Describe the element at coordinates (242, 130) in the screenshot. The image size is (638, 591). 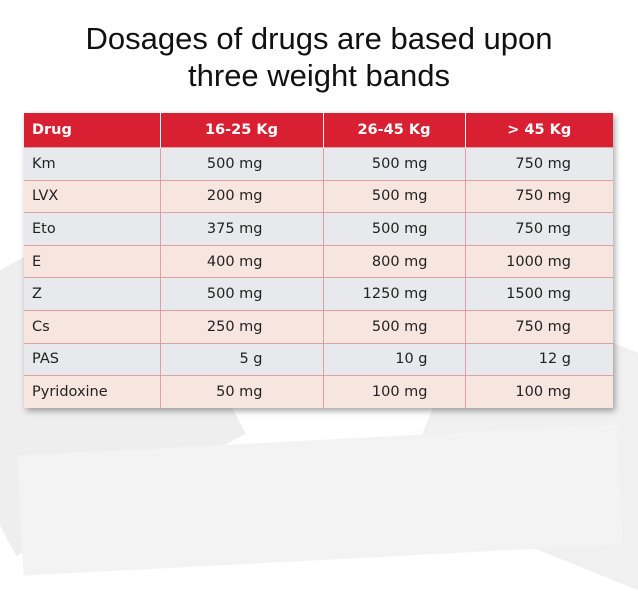
I see `header-band-16-25: 16-25 Kg` at that location.